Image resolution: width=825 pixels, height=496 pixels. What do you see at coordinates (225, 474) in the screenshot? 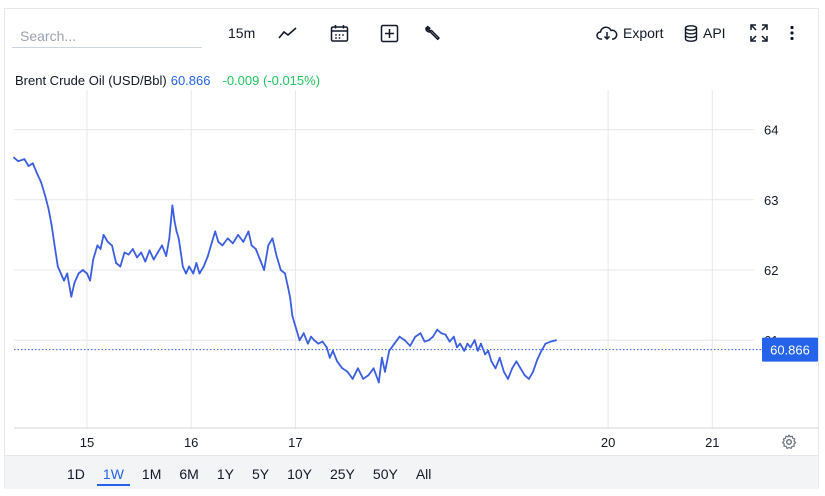
I see `range-button-1y: 1Y` at bounding box center [225, 474].